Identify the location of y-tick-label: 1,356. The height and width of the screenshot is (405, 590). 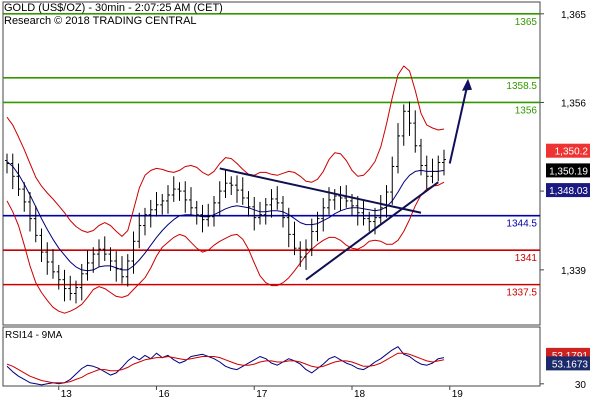
(573, 103).